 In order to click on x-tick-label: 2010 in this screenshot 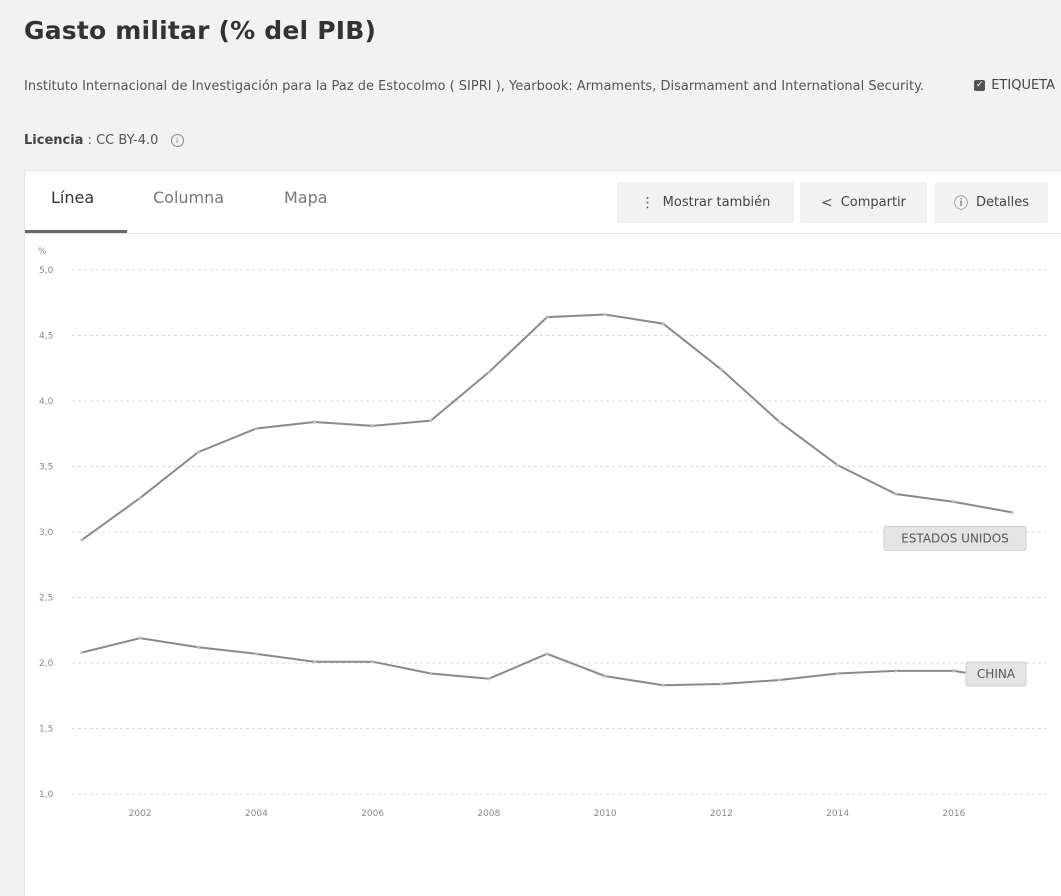, I will do `click(605, 814)`.